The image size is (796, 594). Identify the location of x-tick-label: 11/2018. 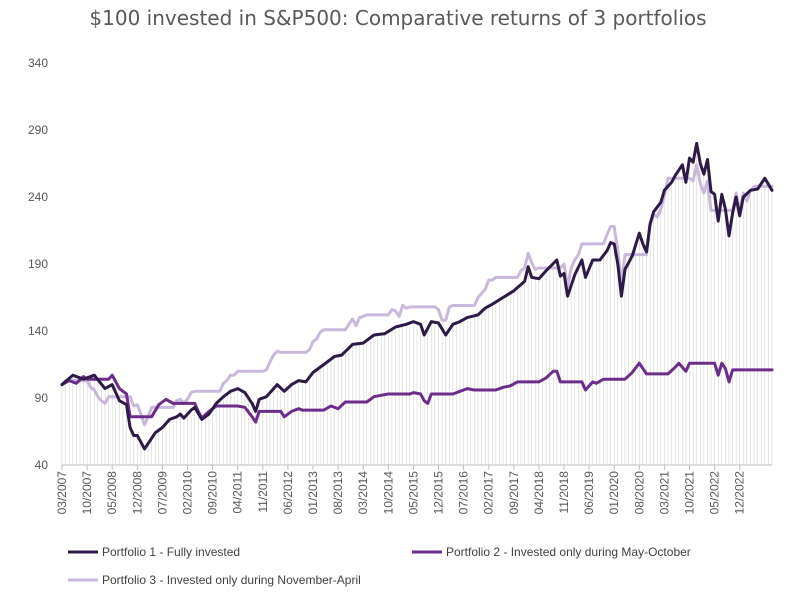
(564, 492).